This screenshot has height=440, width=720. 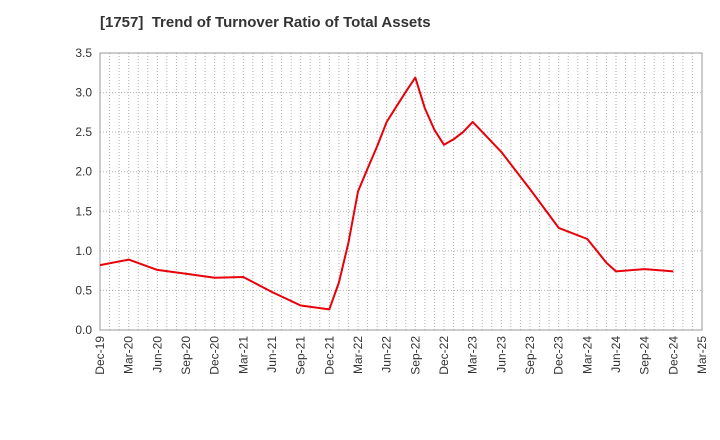 I want to click on x-tick-label: Jun-23, so click(x=501, y=354).